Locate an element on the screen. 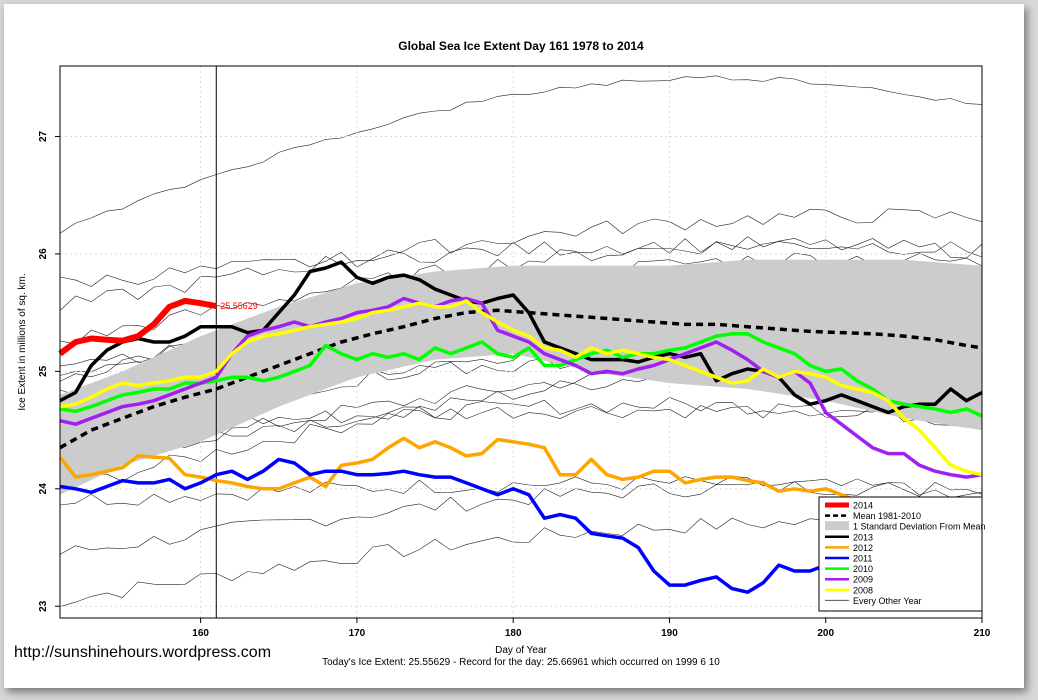  current-value-label: 25.55629 is located at coordinates (239, 306).